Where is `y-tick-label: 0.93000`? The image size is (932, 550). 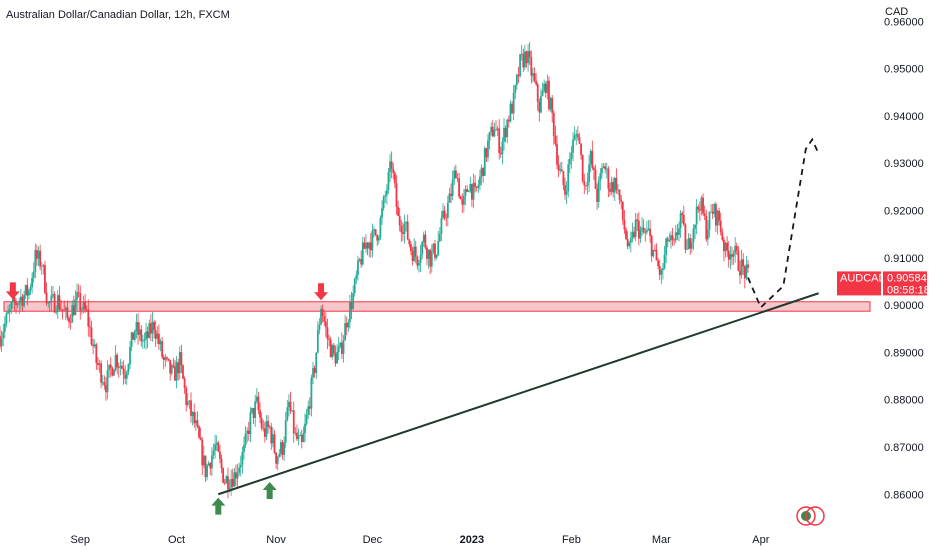 y-tick-label: 0.93000 is located at coordinates (904, 164).